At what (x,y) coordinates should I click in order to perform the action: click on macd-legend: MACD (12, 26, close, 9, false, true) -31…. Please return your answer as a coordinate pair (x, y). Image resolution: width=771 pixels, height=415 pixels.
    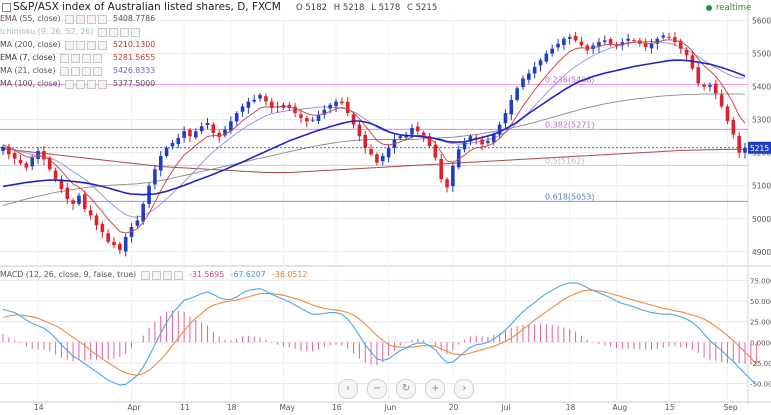
    Looking at the image, I should click on (153, 275).